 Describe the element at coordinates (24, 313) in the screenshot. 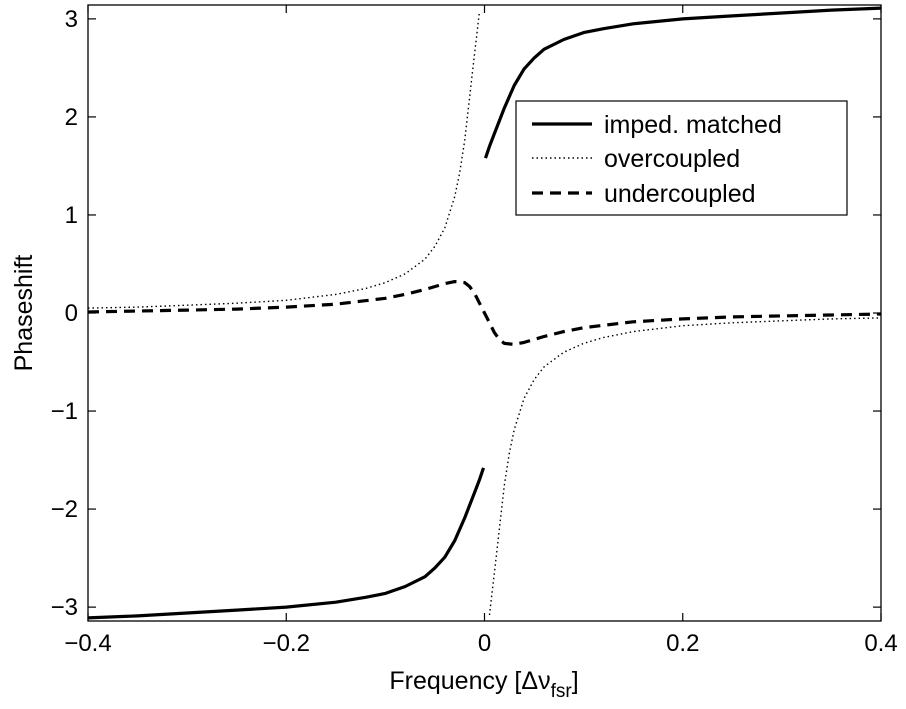

I see `y-axis-label: Phaseshift` at that location.